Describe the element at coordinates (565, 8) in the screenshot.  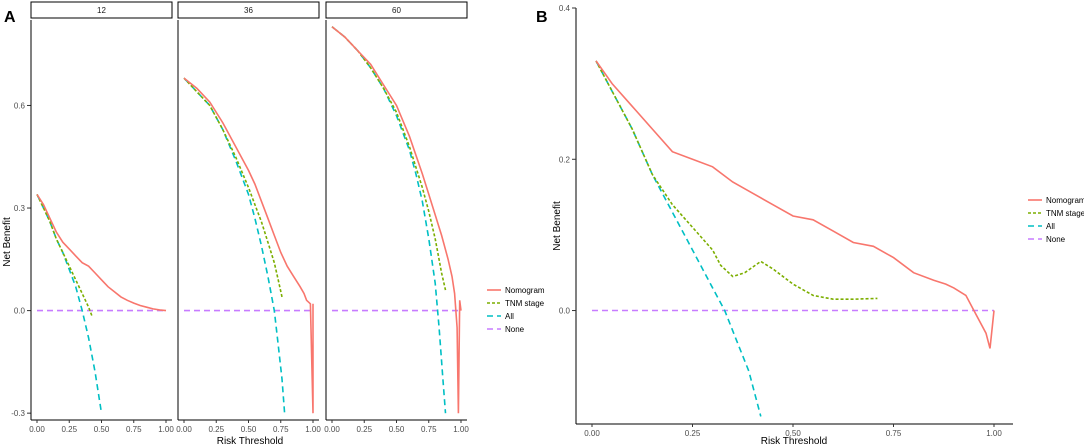
I see `b-y-tick-label: 0.4` at that location.